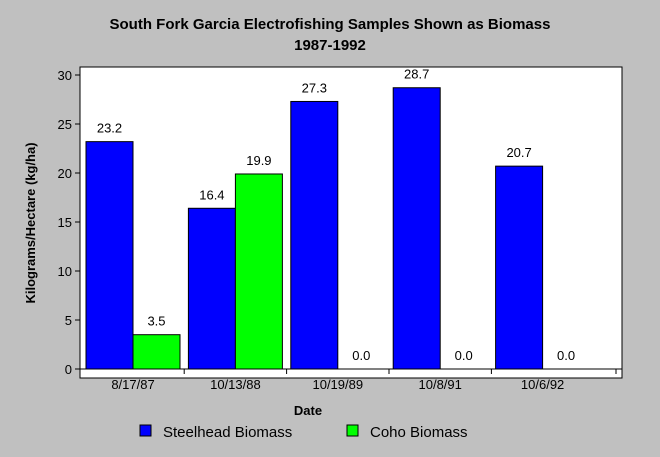  I want to click on data-label-steelhead-3: 28.7, so click(416, 74).